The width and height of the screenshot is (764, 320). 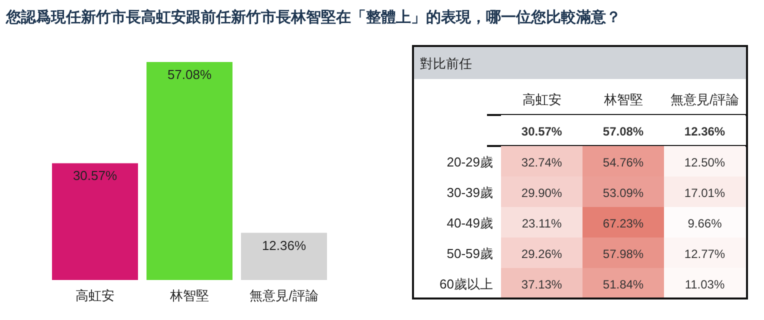 I want to click on y-tick-label: 40-49歲, so click(x=469, y=222).